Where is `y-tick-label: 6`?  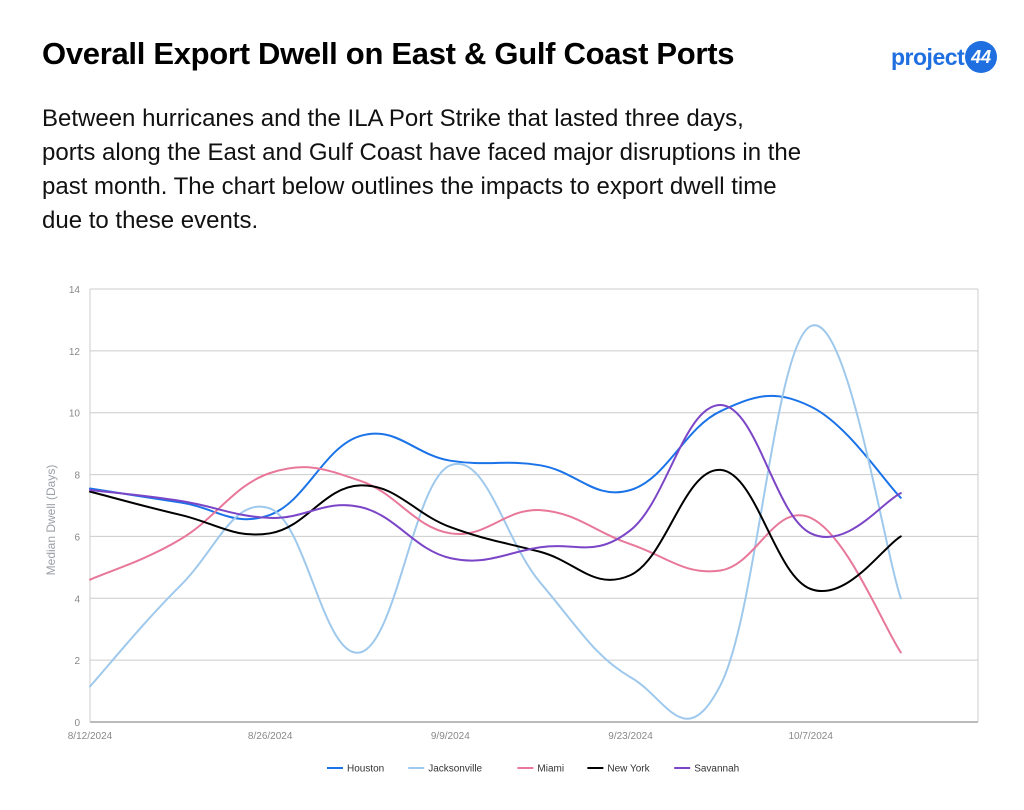 y-tick-label: 6 is located at coordinates (77, 537).